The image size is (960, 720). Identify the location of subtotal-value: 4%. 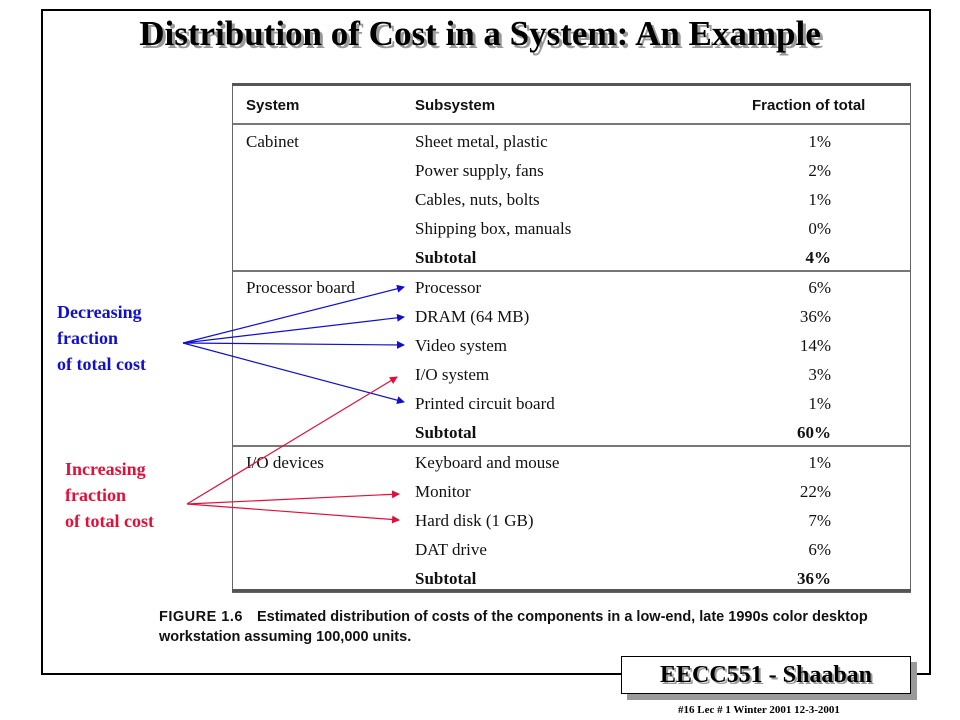
(818, 257).